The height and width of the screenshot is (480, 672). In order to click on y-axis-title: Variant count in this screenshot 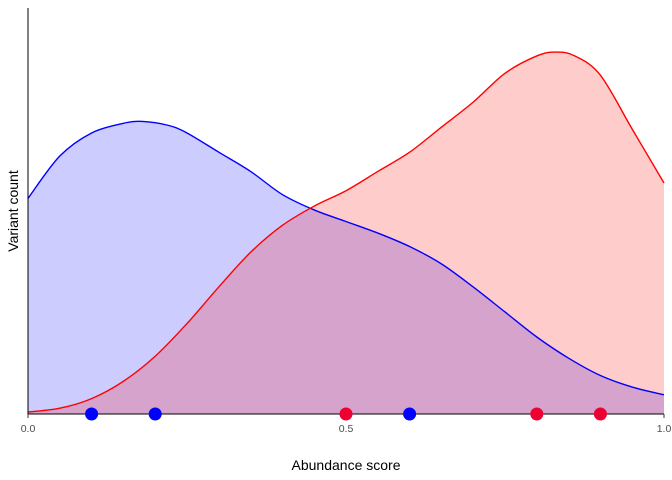, I will do `click(13, 211)`.